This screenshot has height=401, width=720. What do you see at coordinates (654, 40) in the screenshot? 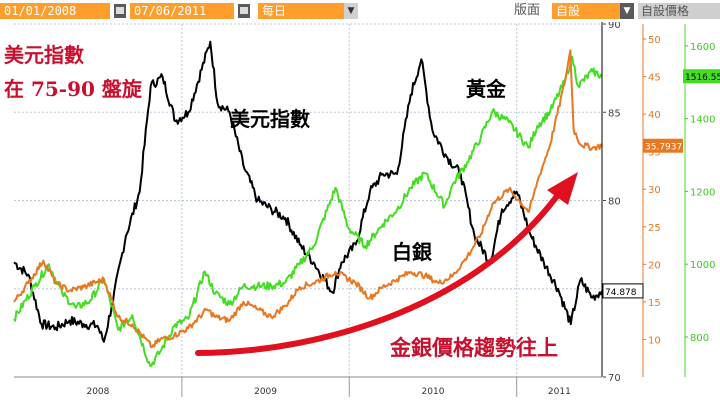
I see `silver-tick-label: 50` at bounding box center [654, 40].